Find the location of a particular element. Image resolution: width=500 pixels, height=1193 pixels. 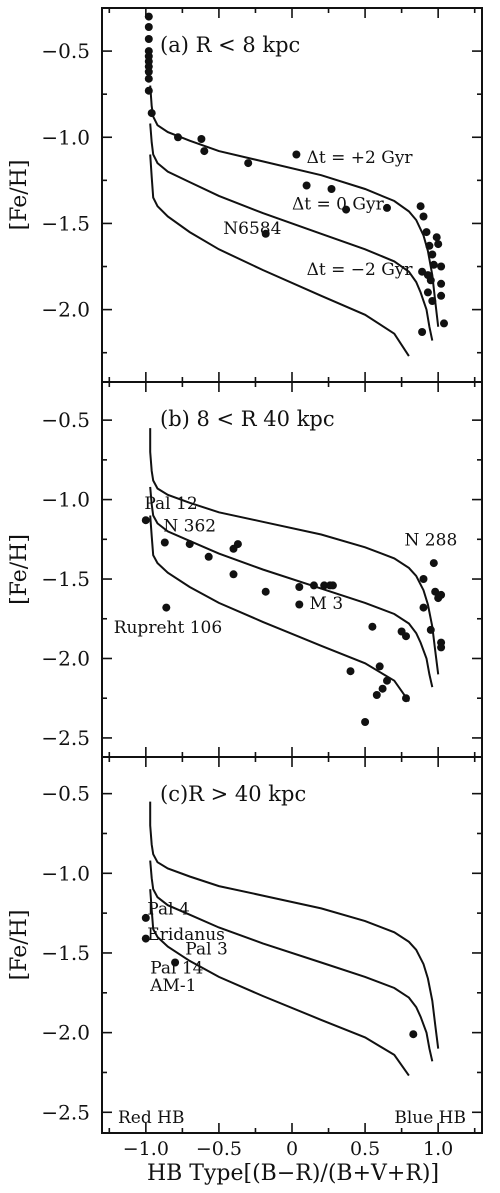

x-axis-label: HB Type[(B−R)/(B+V+R)] is located at coordinates (293, 1173).